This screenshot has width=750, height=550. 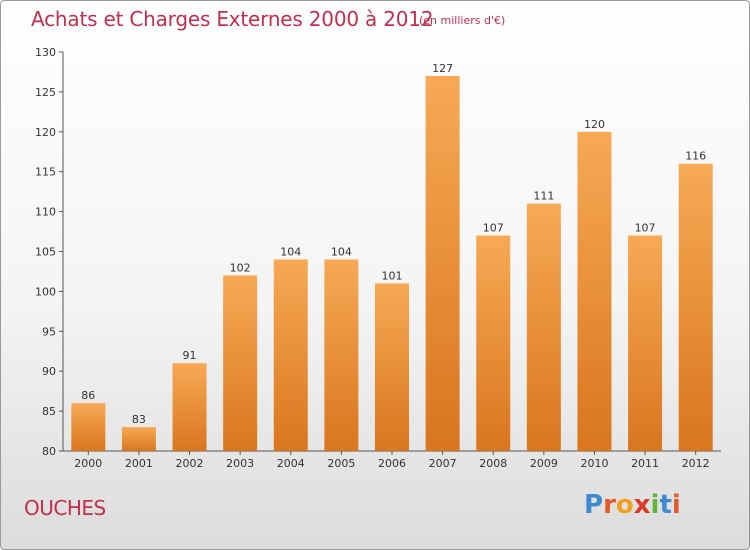 I want to click on place-name: OUCHES, so click(x=65, y=508).